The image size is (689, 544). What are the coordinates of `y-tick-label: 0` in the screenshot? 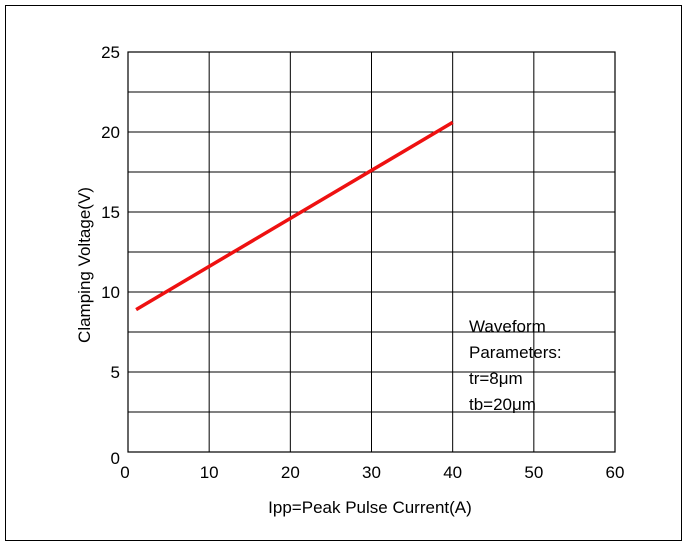 It's located at (115, 458).